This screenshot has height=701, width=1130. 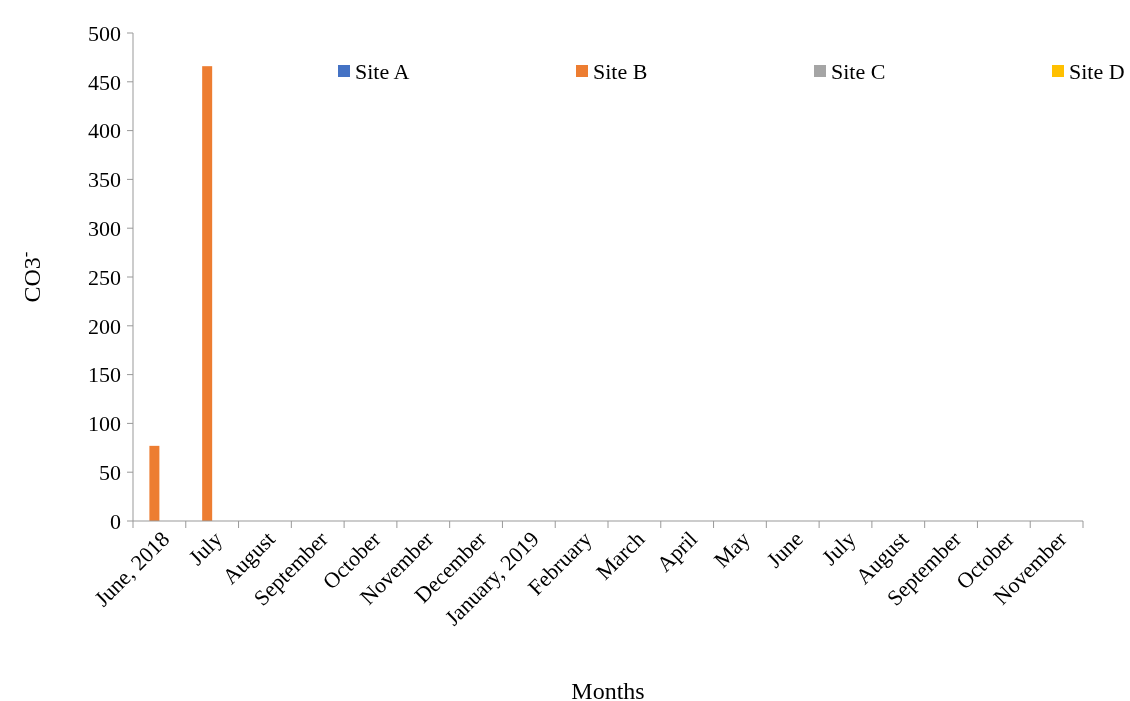 What do you see at coordinates (784, 549) in the screenshot?
I see `x-tick-label: June` at bounding box center [784, 549].